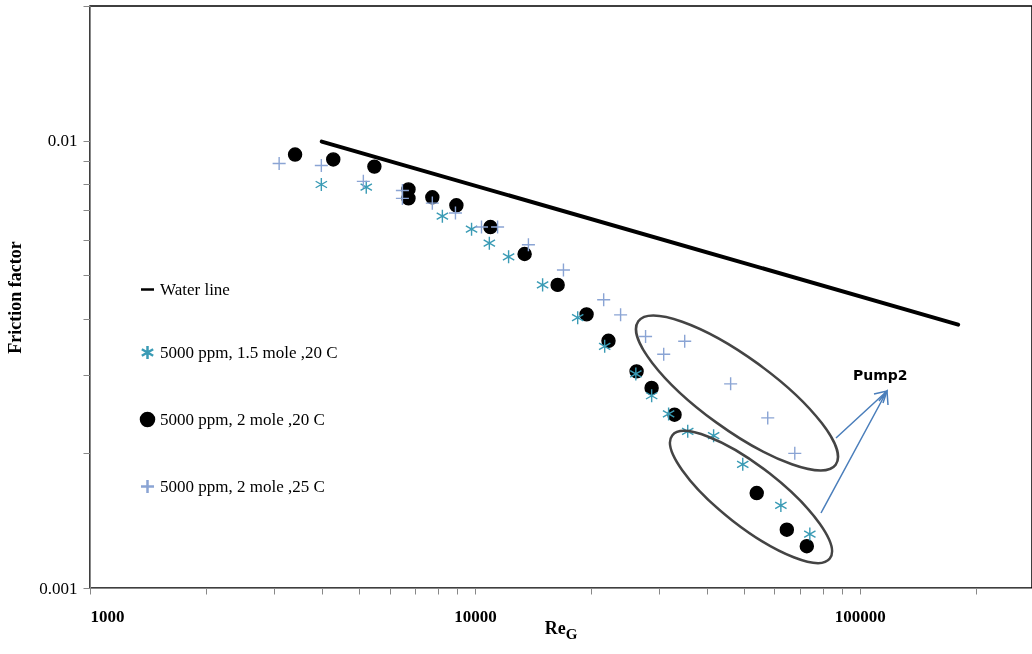  I want to click on y-axis-title: Friction factor, so click(15, 297).